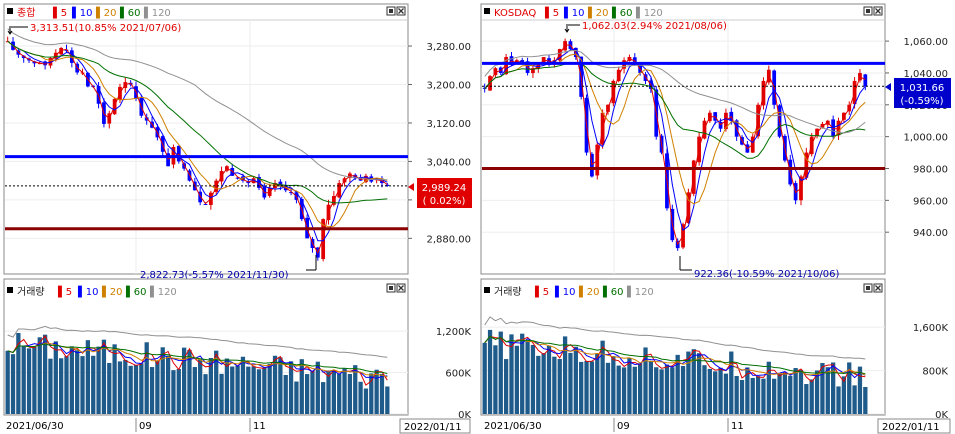  I want to click on volume-axis-label: 1,200K, so click(454, 332).